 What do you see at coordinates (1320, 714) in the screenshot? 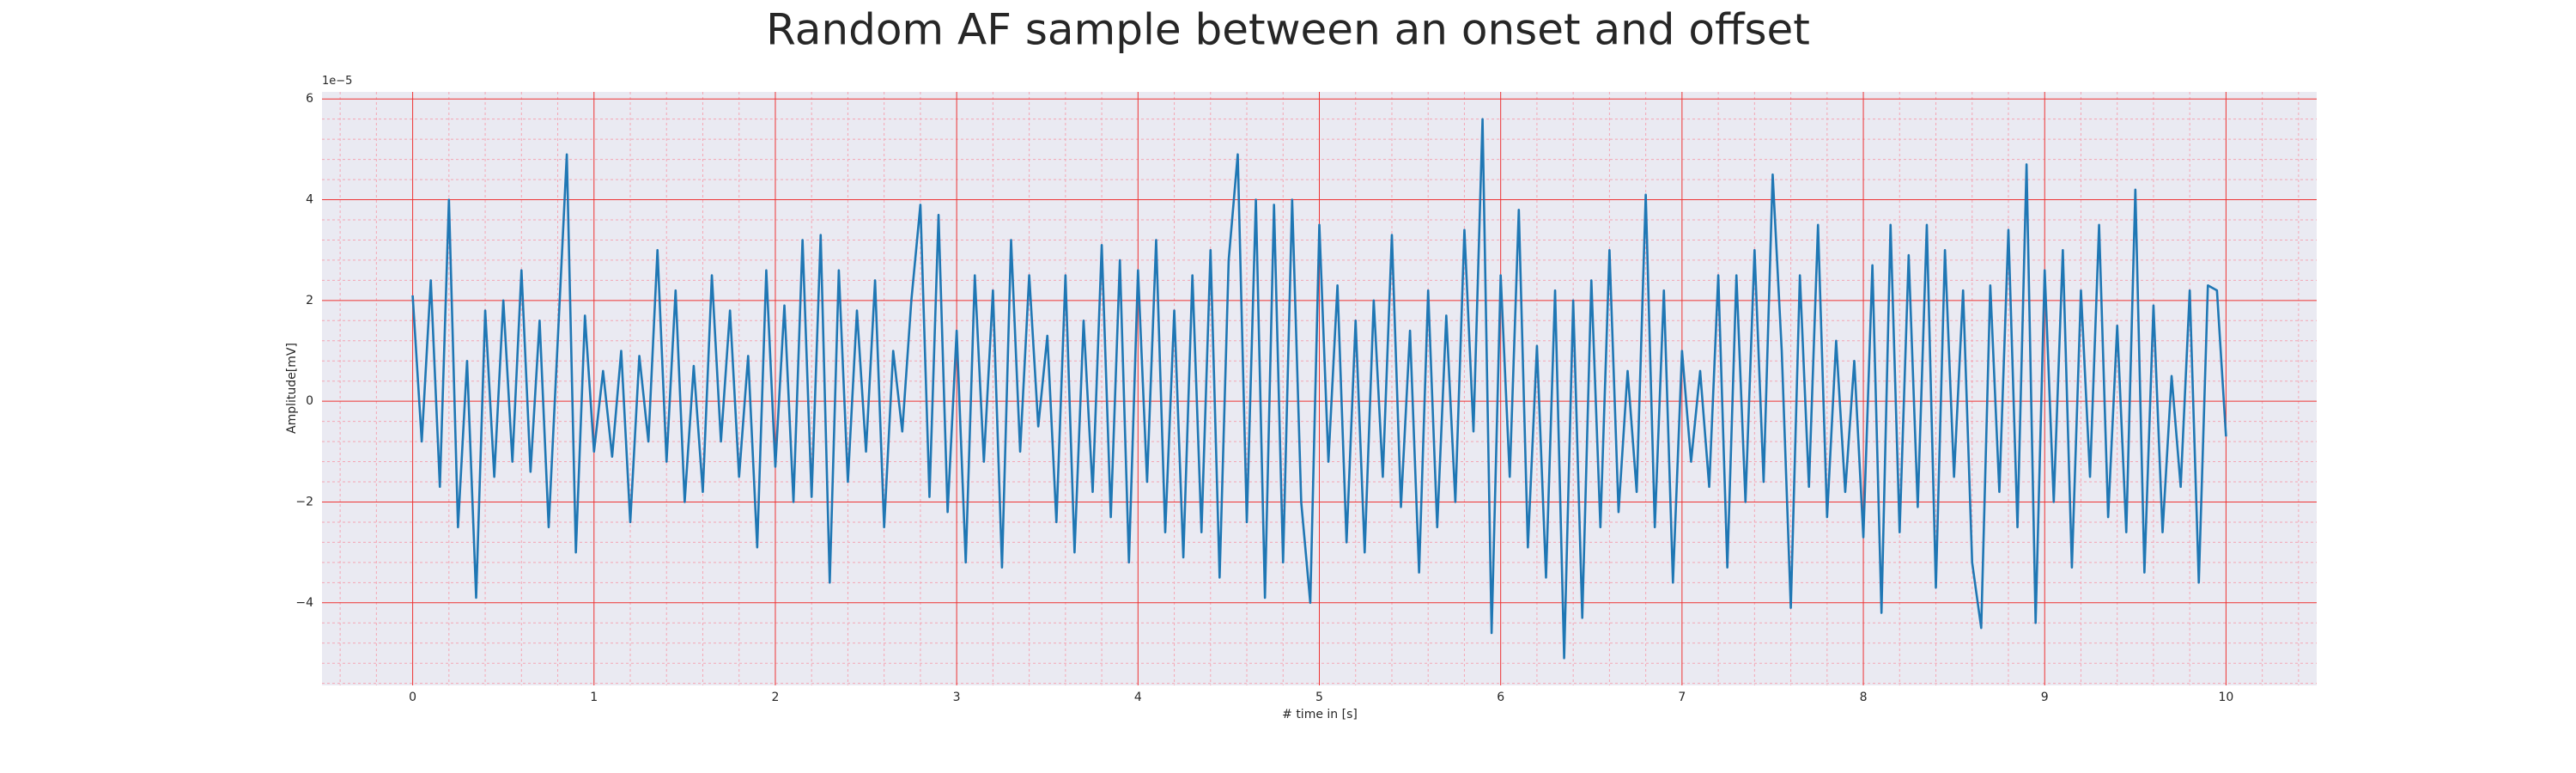
I see `x-axis-label: # time in [s]` at bounding box center [1320, 714].